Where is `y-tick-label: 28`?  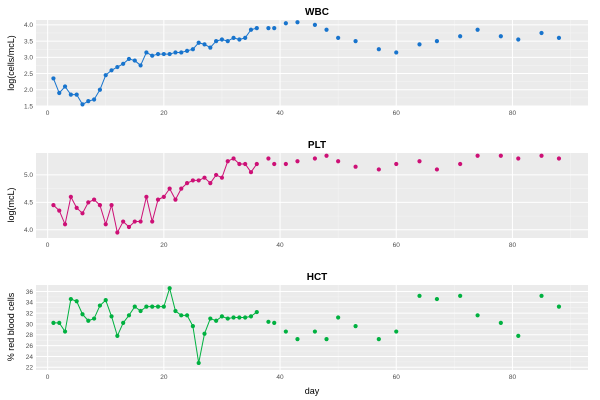 y-tick-label: 28 is located at coordinates (30, 335).